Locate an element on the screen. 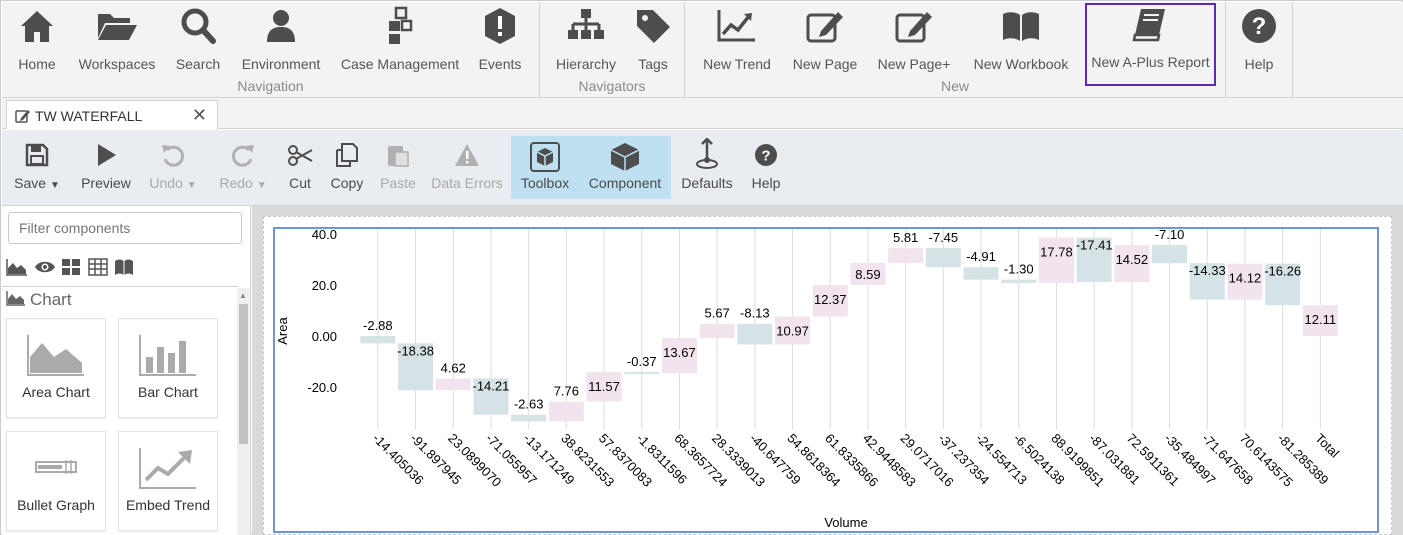 The height and width of the screenshot is (535, 1403). defaults-button: Defaults is located at coordinates (707, 168).